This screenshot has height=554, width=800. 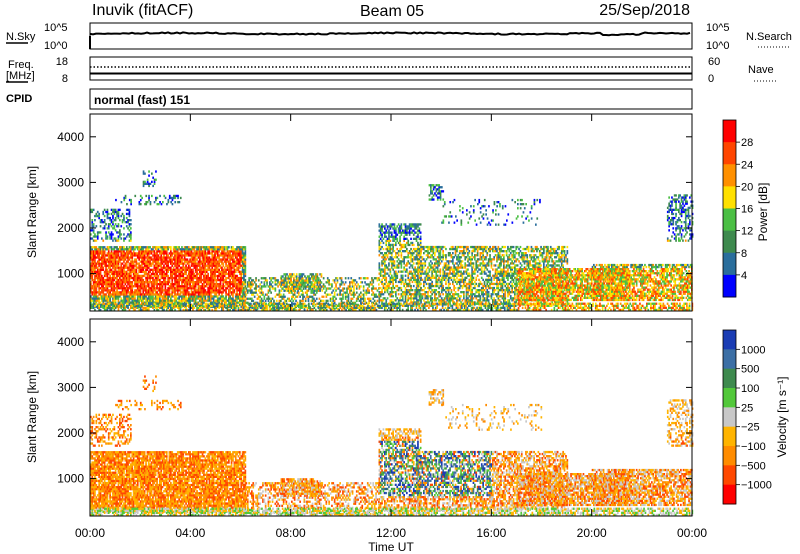 I want to click on noise-tick-bottom-right: 10^0, so click(x=718, y=46).